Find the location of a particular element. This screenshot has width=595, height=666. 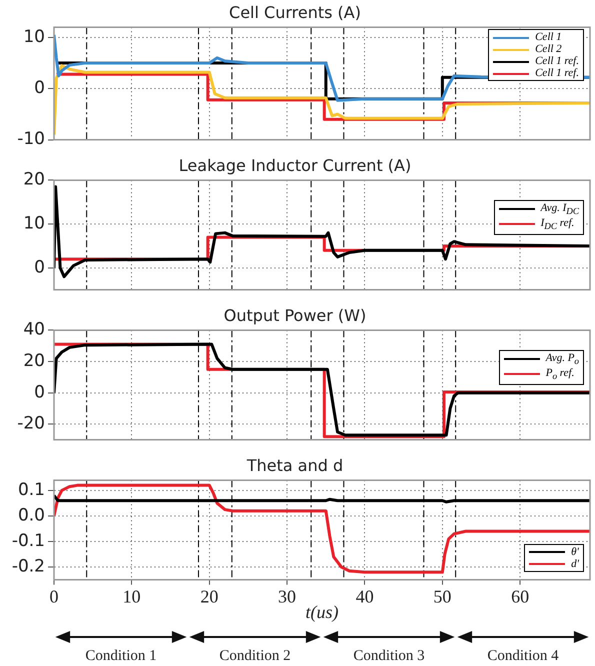

chart-title: Leakage Inductor Current (A) is located at coordinates (295, 165).